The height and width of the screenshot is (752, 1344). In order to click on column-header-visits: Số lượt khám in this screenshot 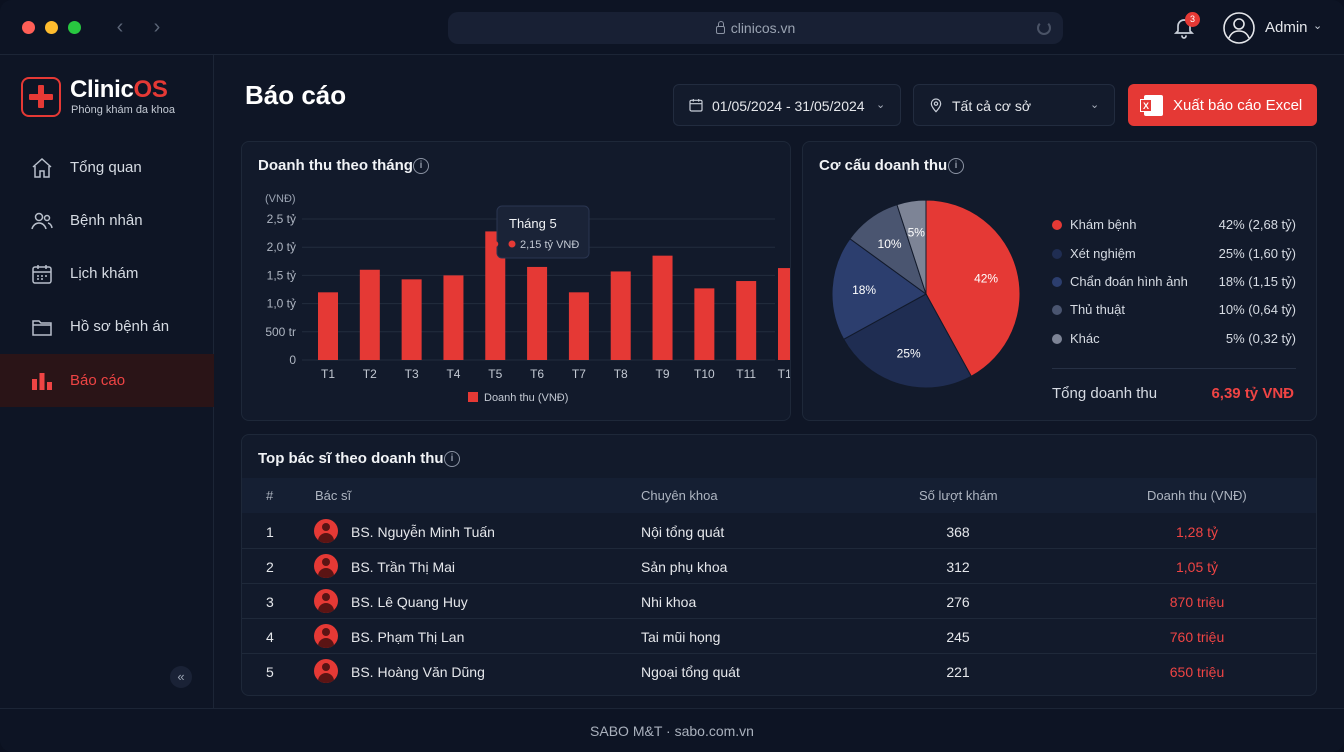, I will do `click(958, 495)`.